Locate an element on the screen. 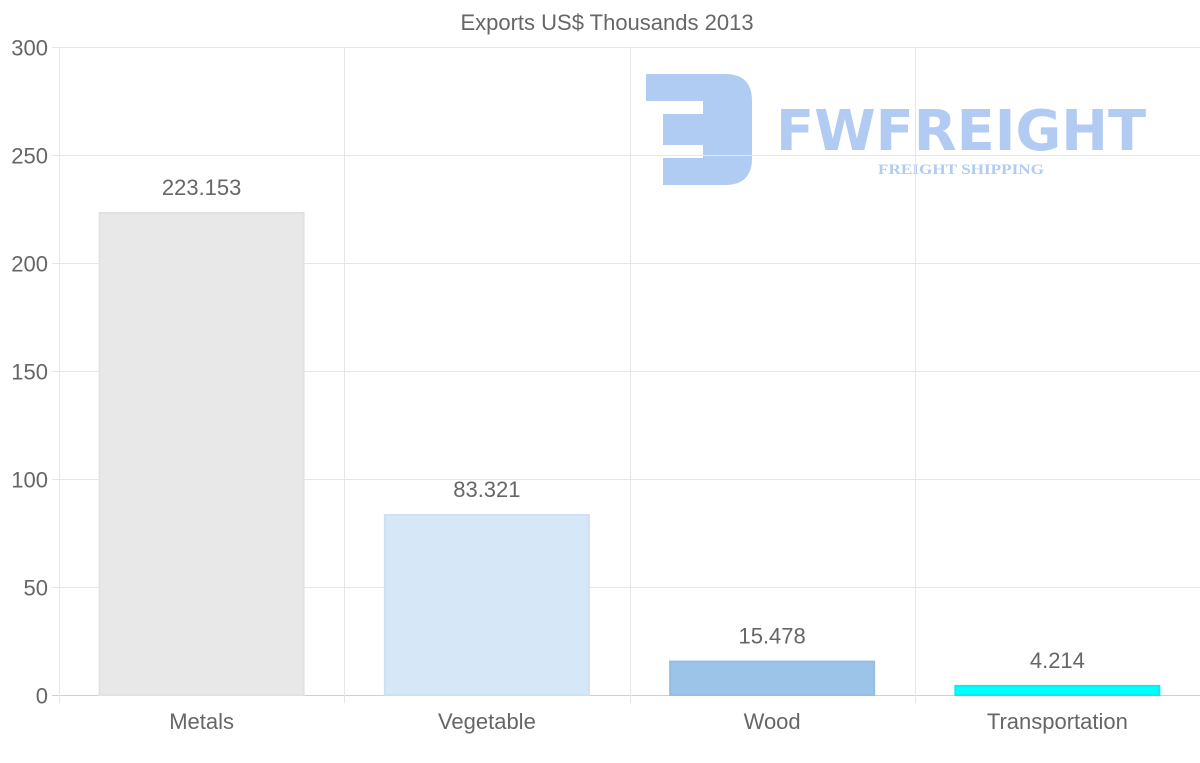  watermark-logo: FWFREIGHT FREIGHT SHIPPING is located at coordinates (896, 129).